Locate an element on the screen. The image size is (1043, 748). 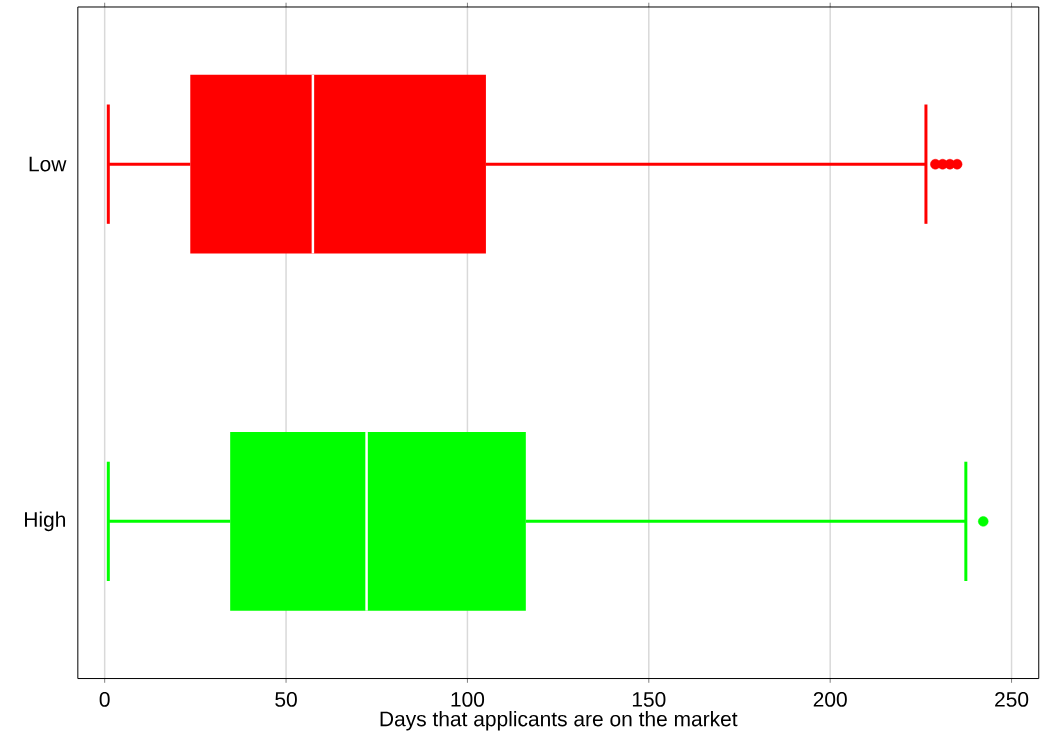
x-tick-label: 250 is located at coordinates (1012, 699).